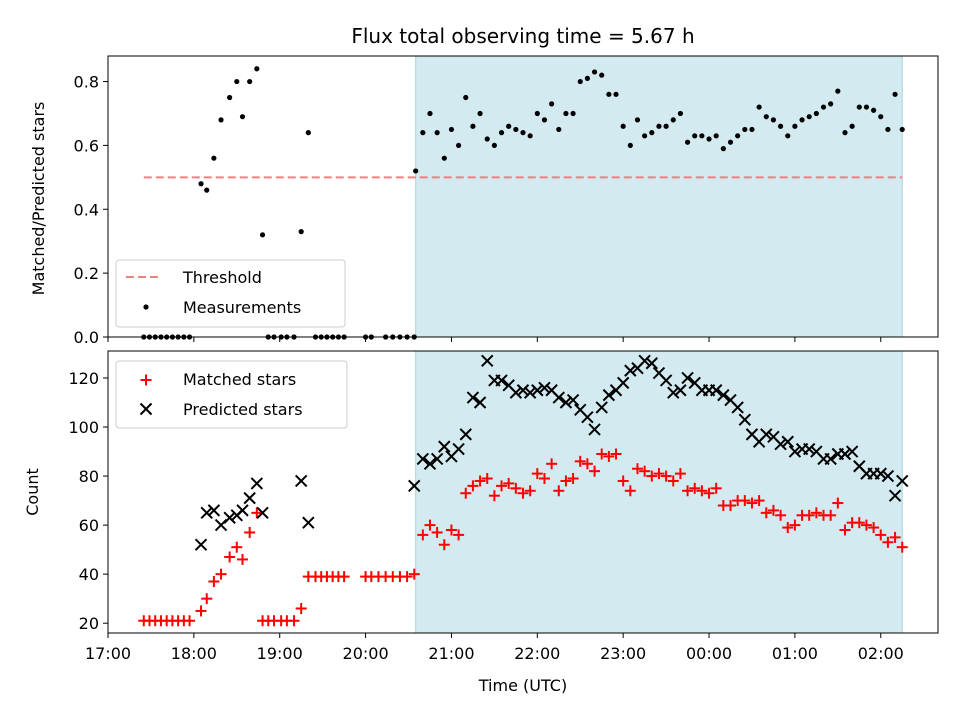 Image resolution: width=960 pixels, height=720 pixels. What do you see at coordinates (437, 459) in the screenshot?
I see `predicted-point-15-b` at bounding box center [437, 459].